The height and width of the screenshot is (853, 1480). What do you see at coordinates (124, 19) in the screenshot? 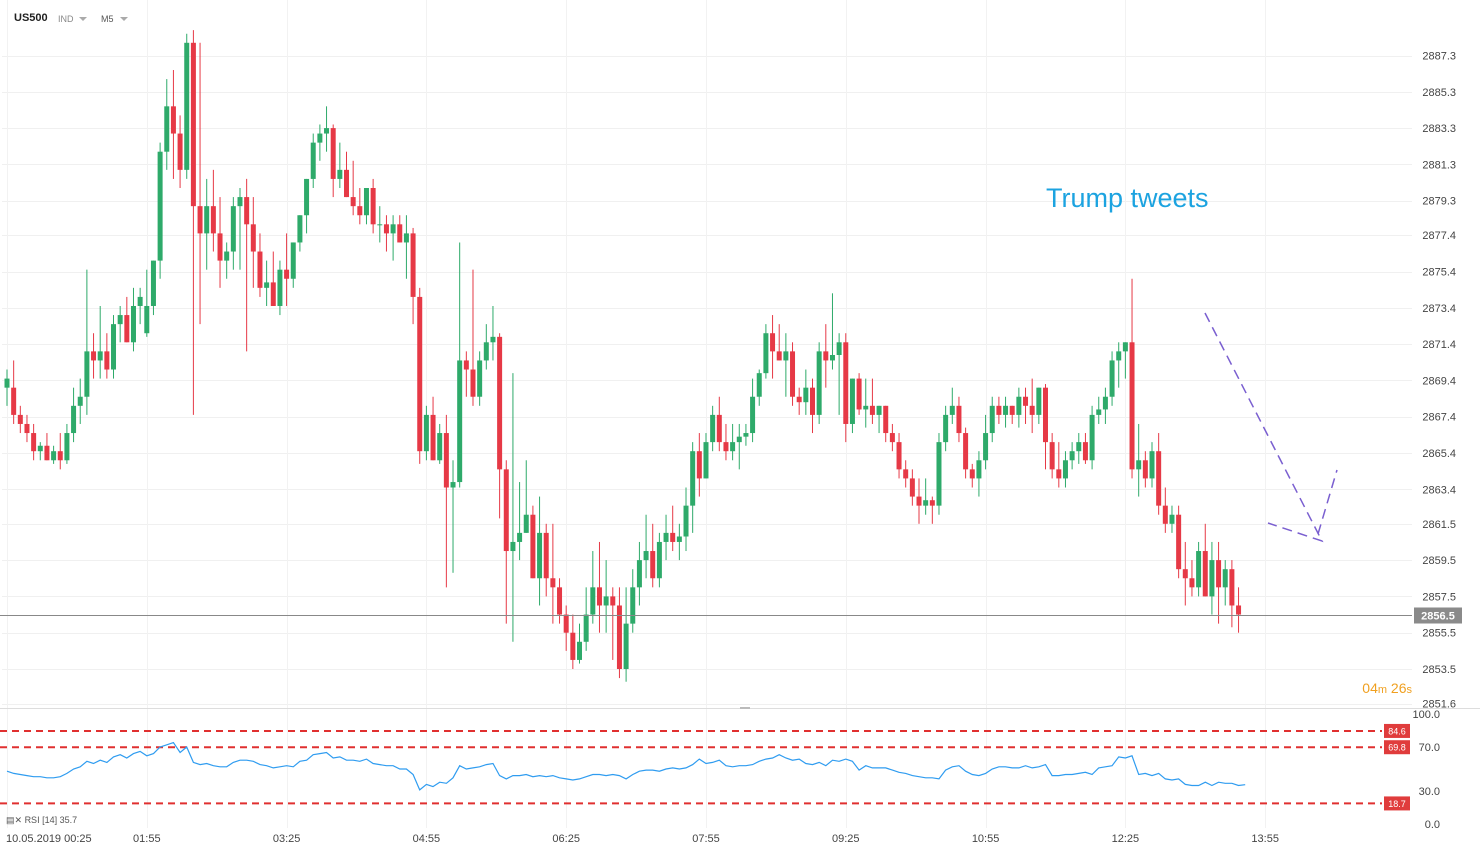
I see `timeframe-dropdown-caret-icon` at bounding box center [124, 19].